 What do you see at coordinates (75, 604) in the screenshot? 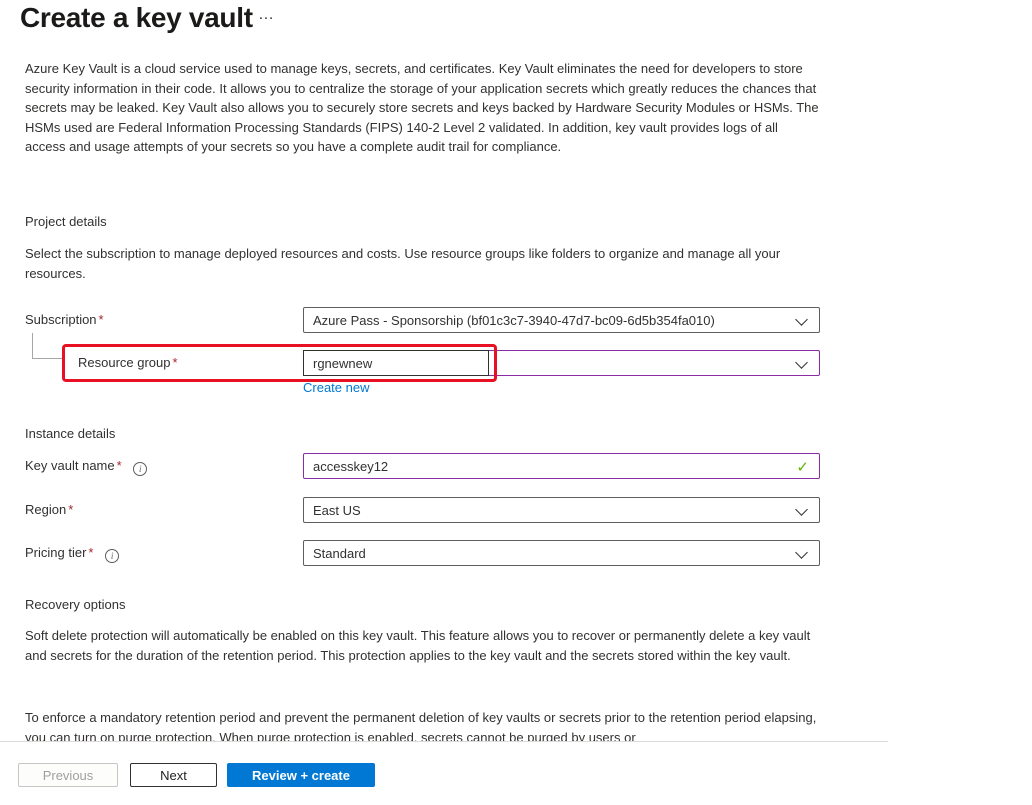
I see `section-heading-recovery-options: Recovery options` at bounding box center [75, 604].